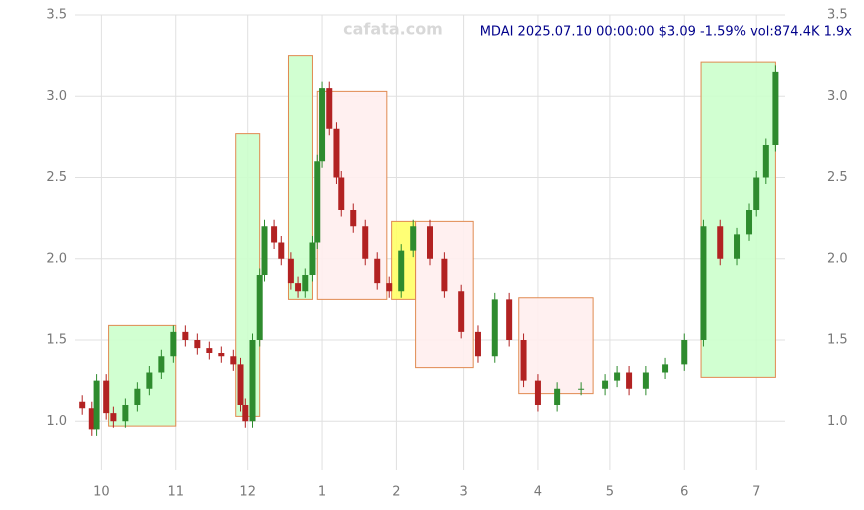 This screenshot has height=510, width=864. What do you see at coordinates (463, 492) in the screenshot?
I see `x-tick-label: 3` at bounding box center [463, 492].